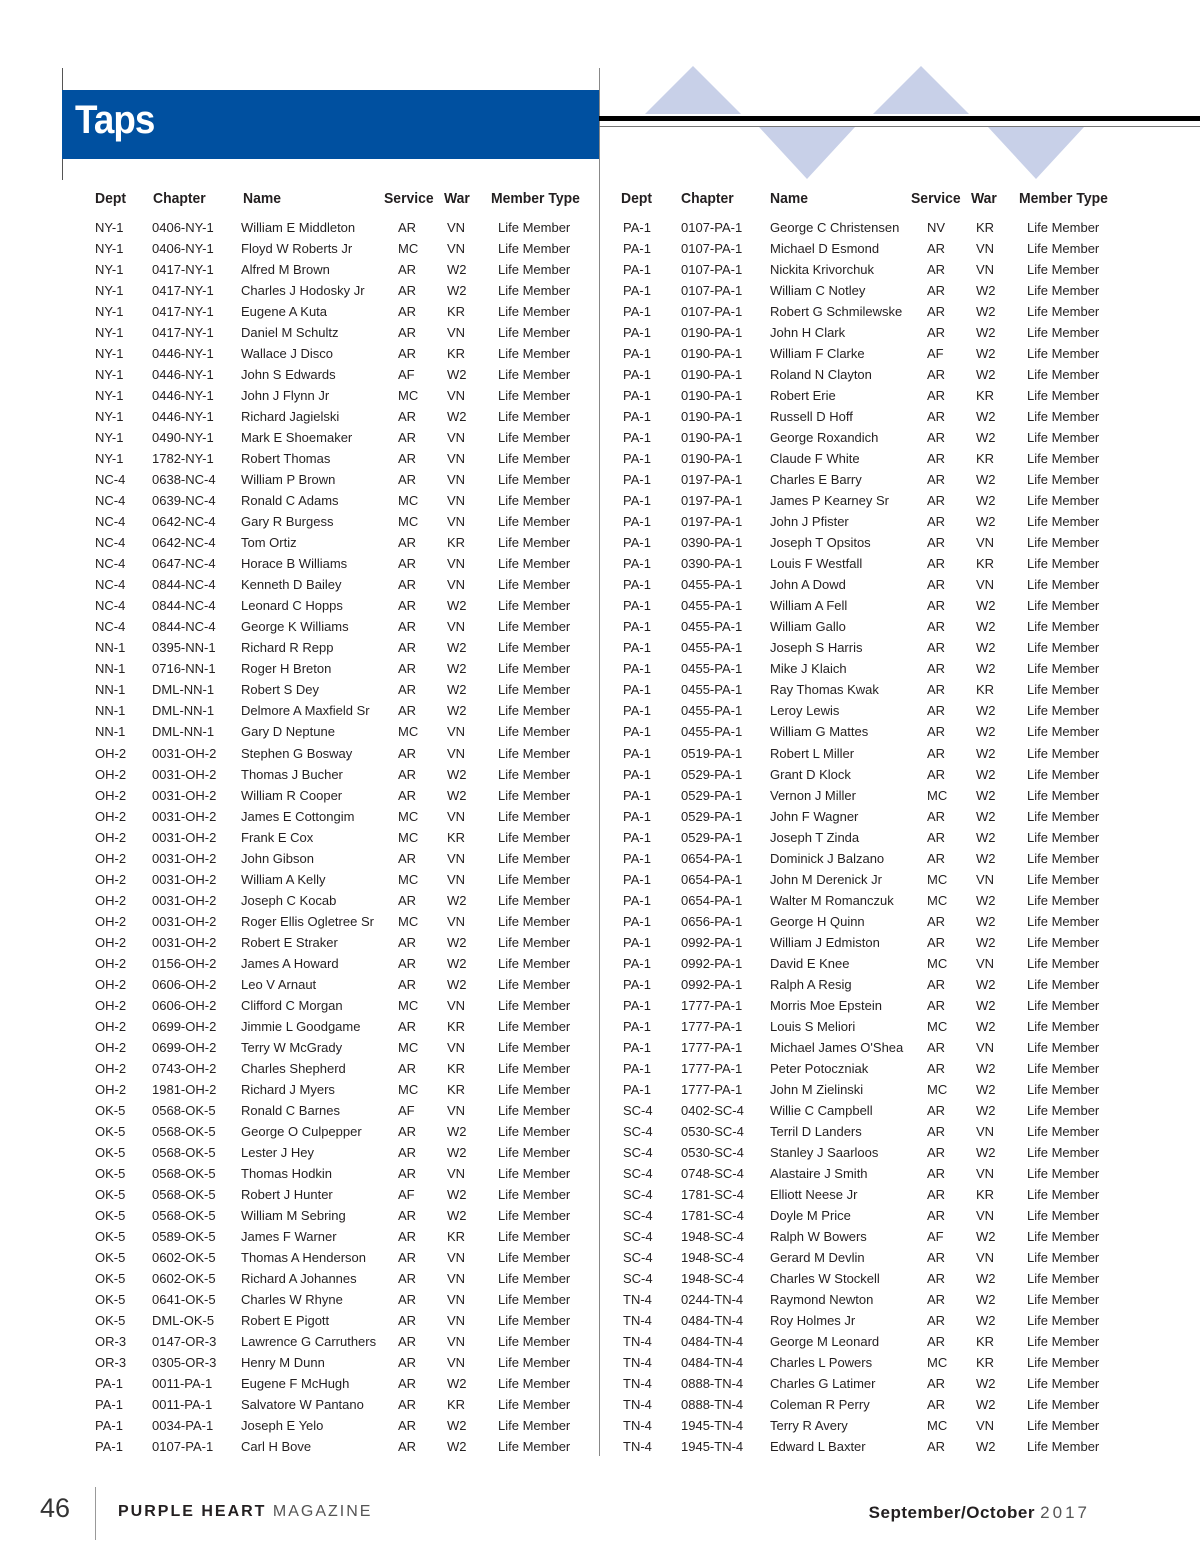 This screenshot has width=1200, height=1564. I want to click on cell-chapter: 0107-PA-1, so click(712, 249).